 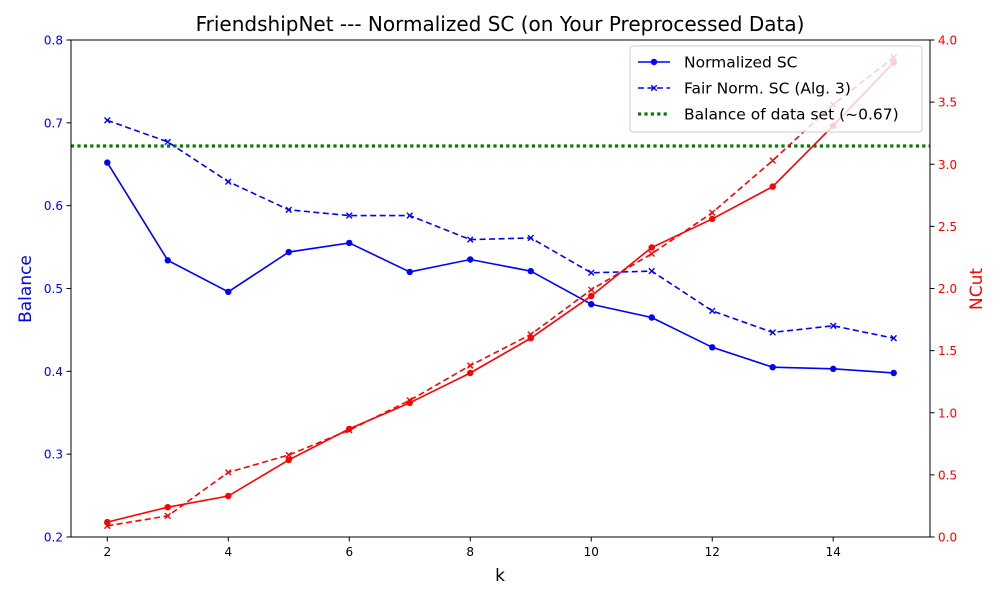 I want to click on legend-entry: Balance of data set (~0.67), so click(x=768, y=115).